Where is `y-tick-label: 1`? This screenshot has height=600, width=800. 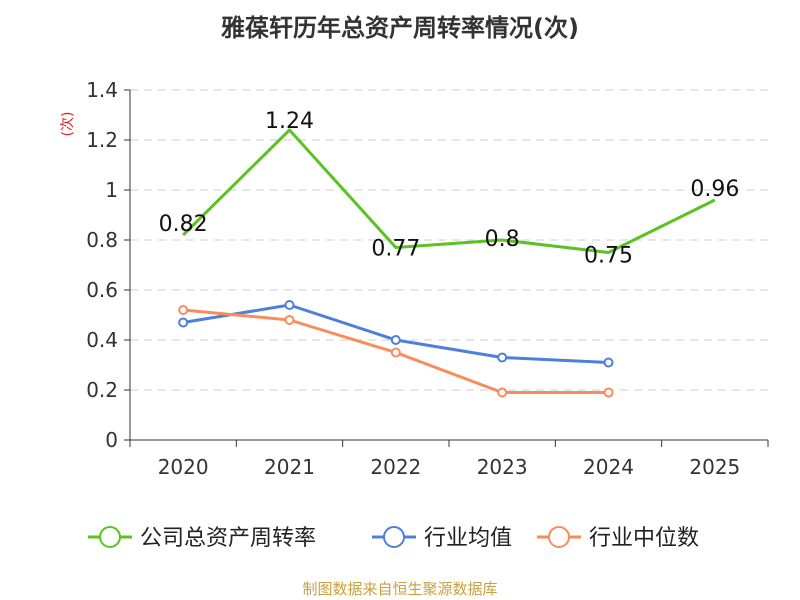 y-tick-label: 1 is located at coordinates (111, 190).